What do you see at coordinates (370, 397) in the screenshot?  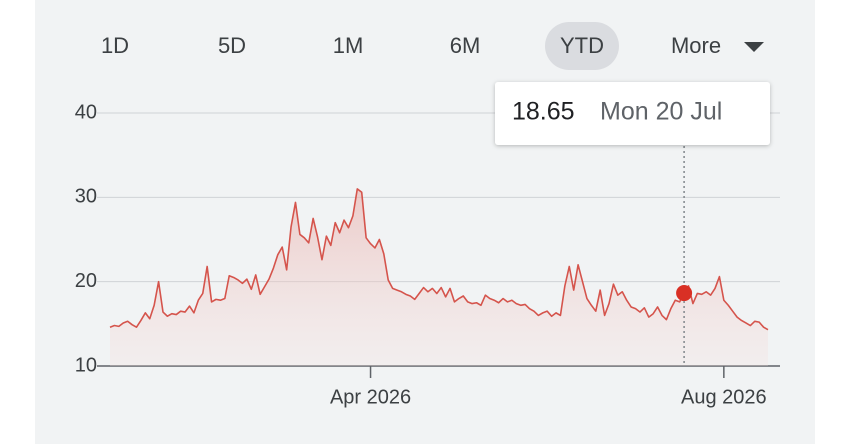 I see `x-tick-label: Apr 2026` at bounding box center [370, 397].